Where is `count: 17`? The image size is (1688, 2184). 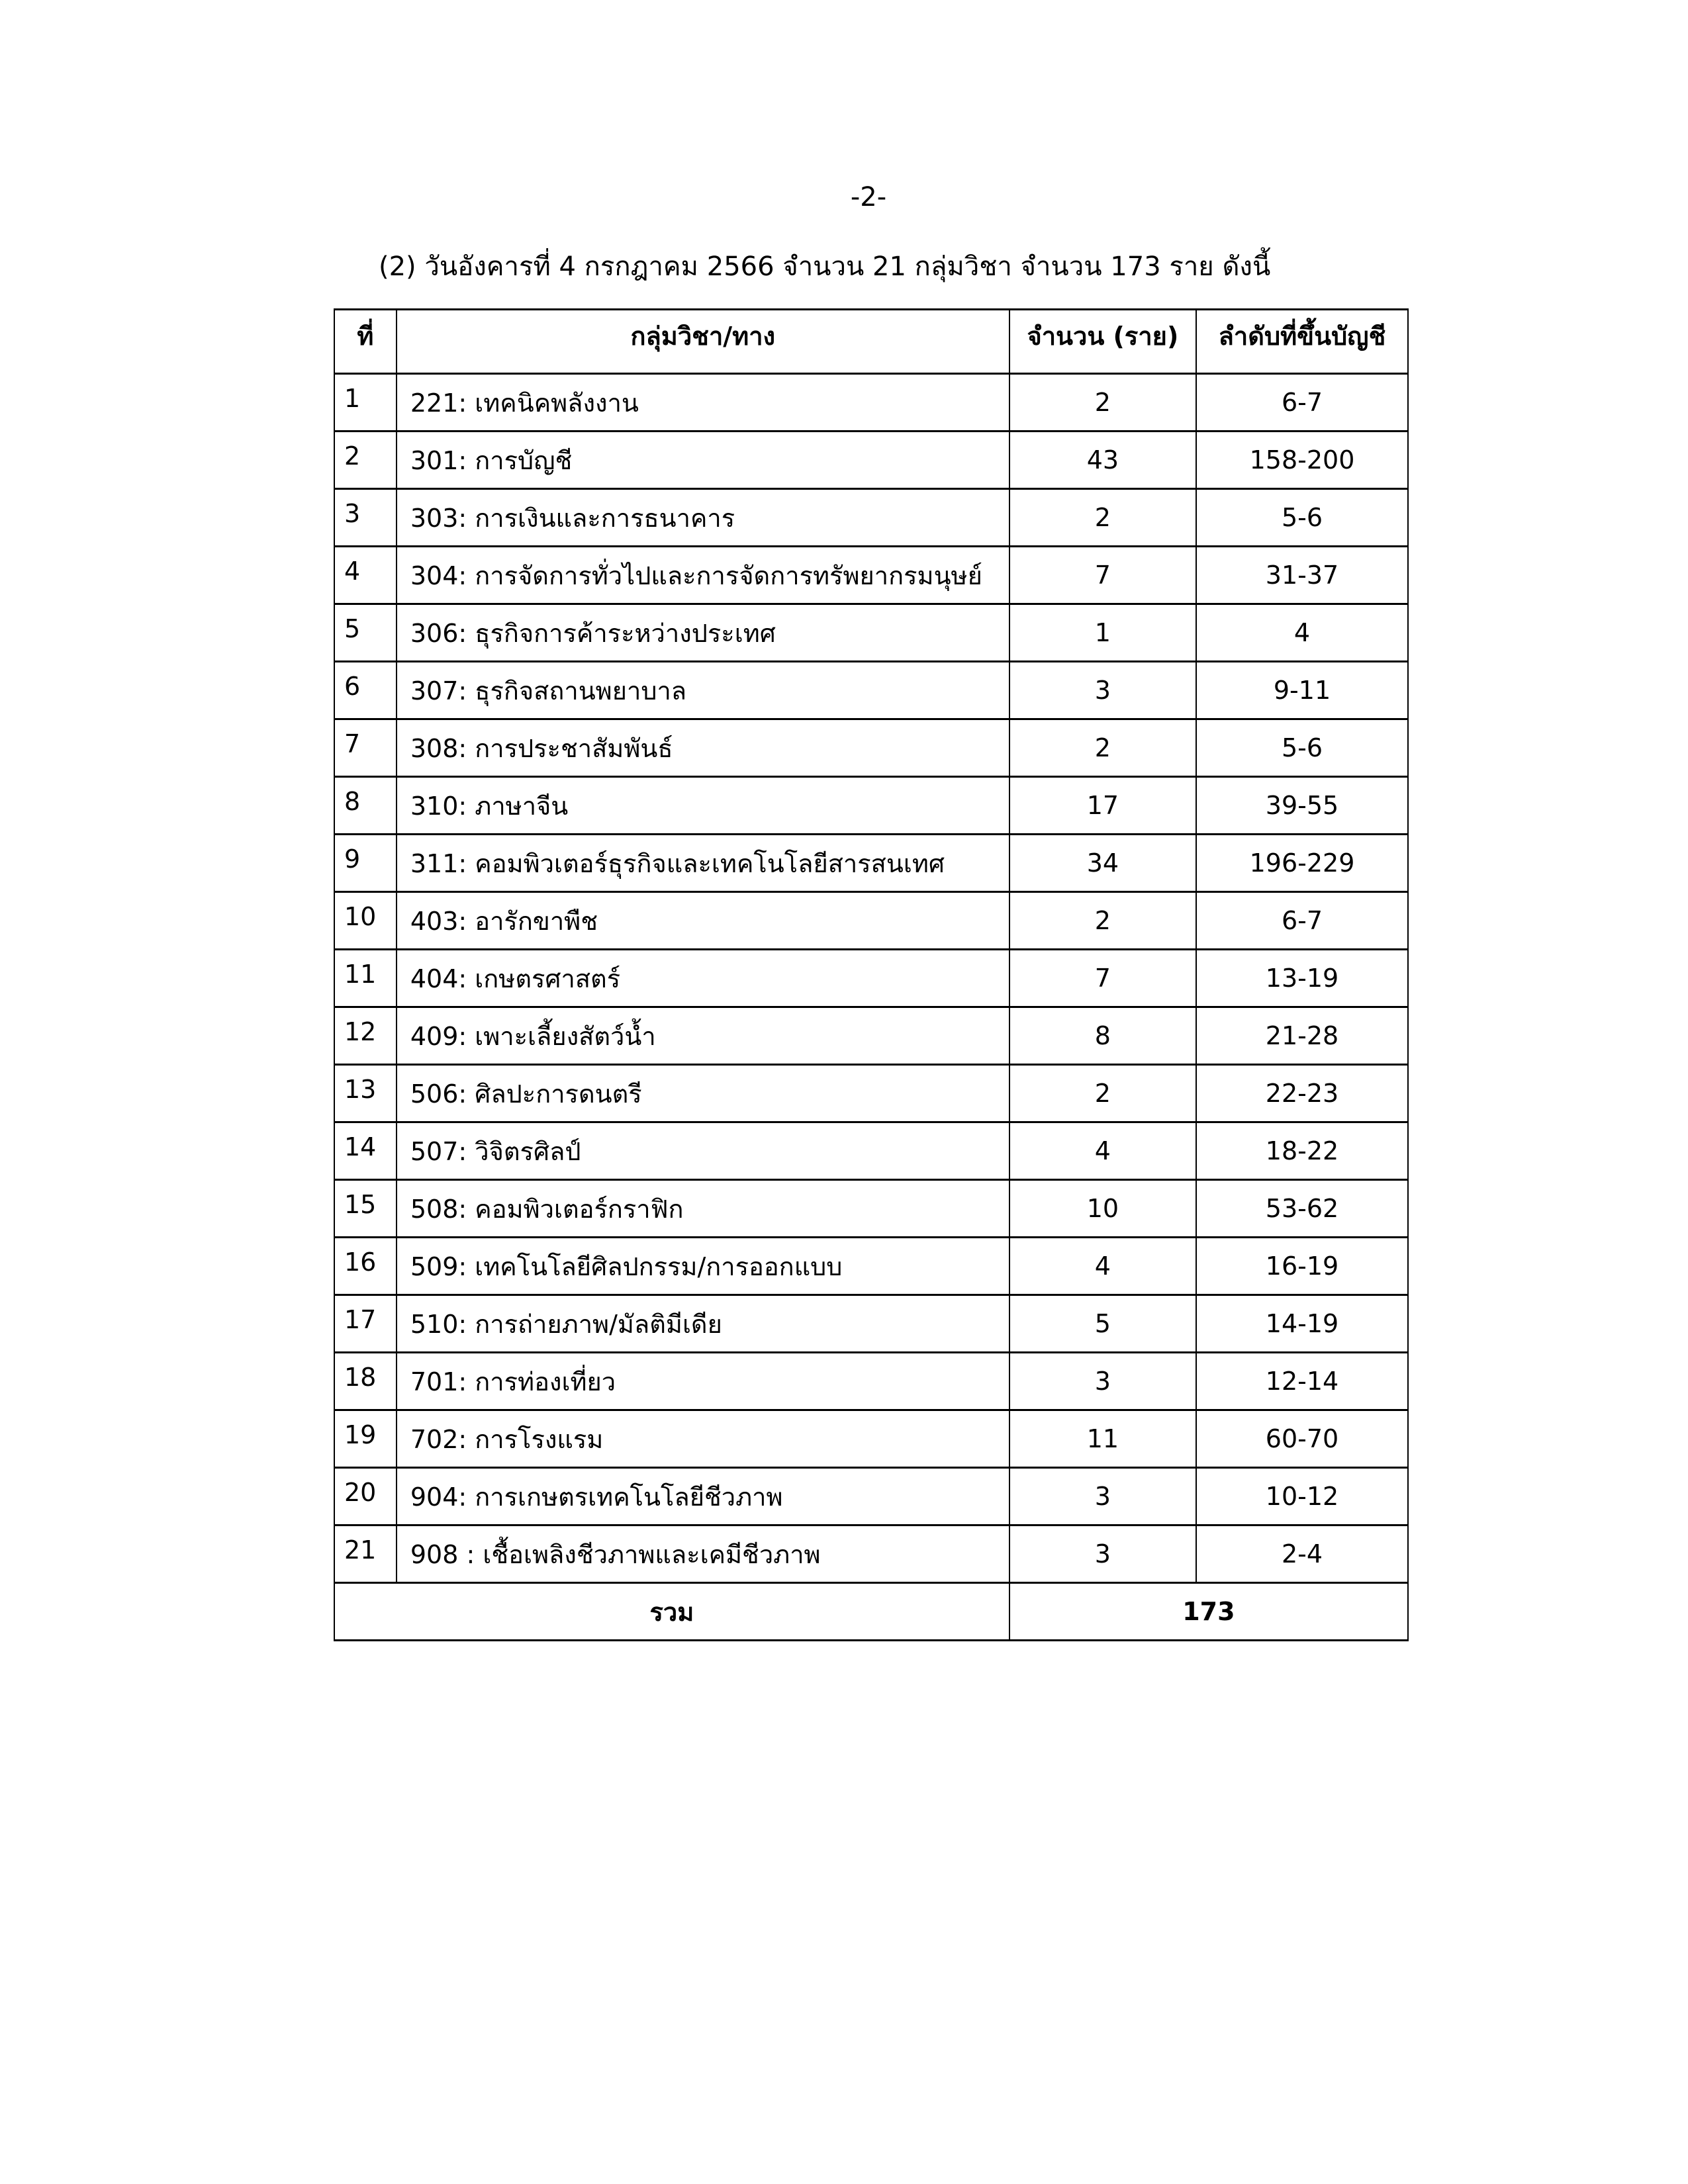
count: 17 is located at coordinates (1102, 805).